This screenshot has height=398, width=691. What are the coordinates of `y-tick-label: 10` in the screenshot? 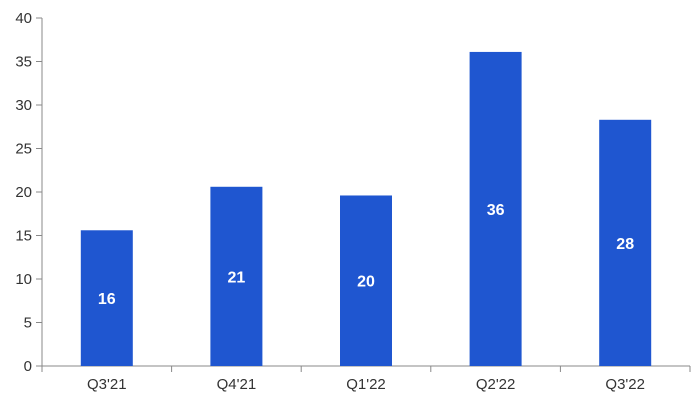 It's located at (23, 279).